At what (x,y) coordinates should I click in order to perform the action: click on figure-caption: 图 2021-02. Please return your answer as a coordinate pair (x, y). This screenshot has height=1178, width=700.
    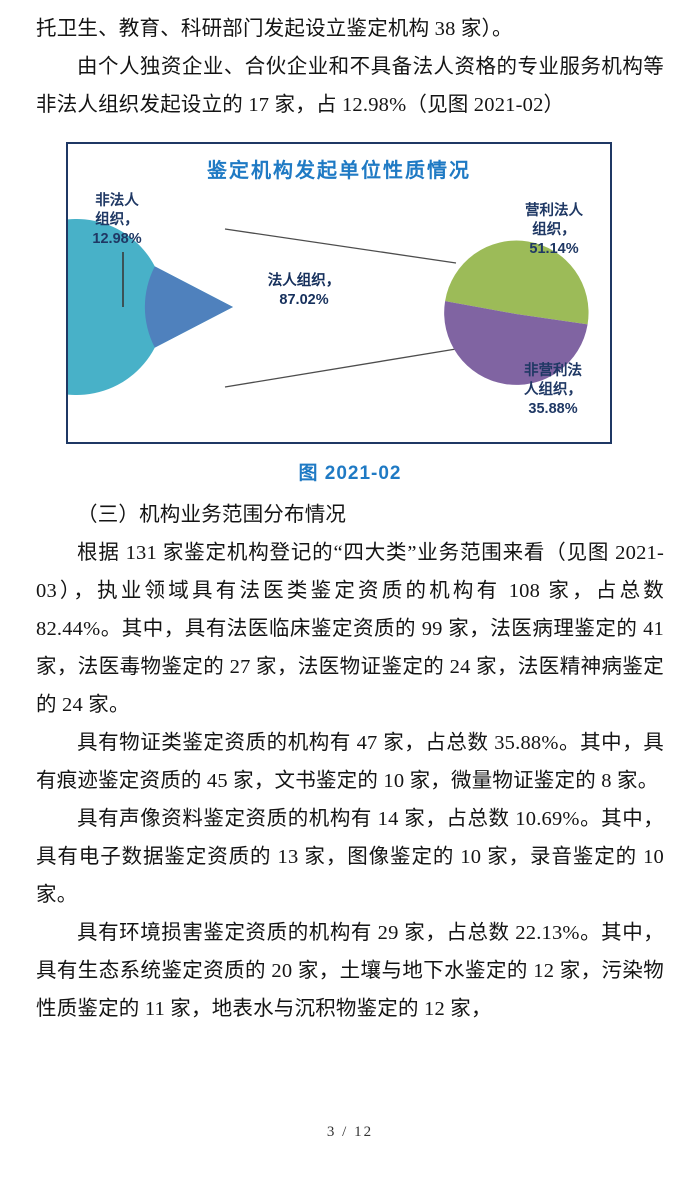
    Looking at the image, I should click on (350, 473).